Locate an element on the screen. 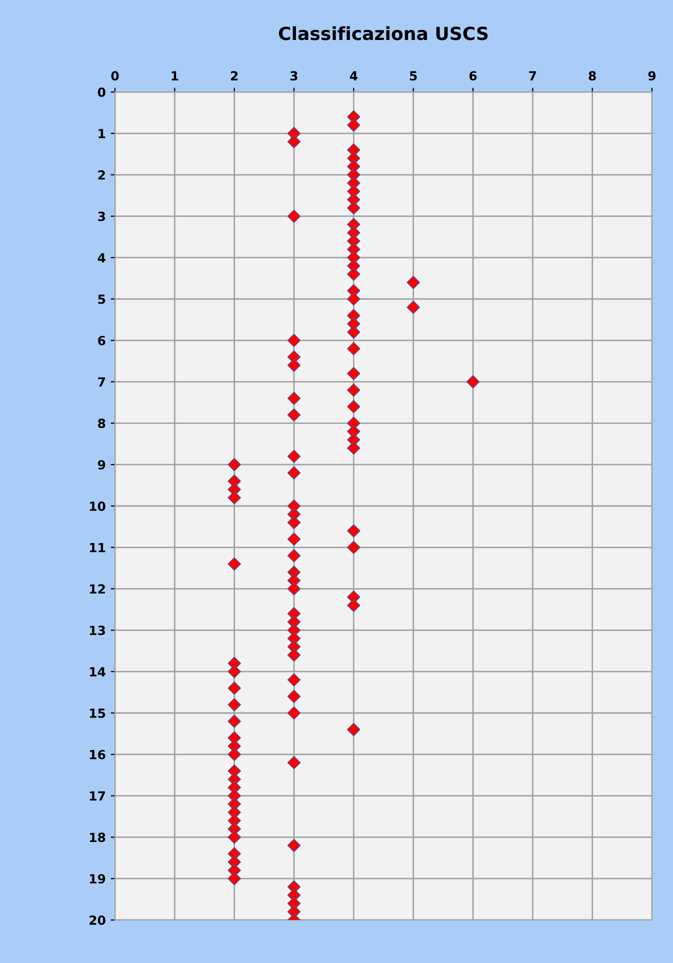 Image resolution: width=673 pixels, height=963 pixels. y-tick-label: 2 is located at coordinates (101, 175).